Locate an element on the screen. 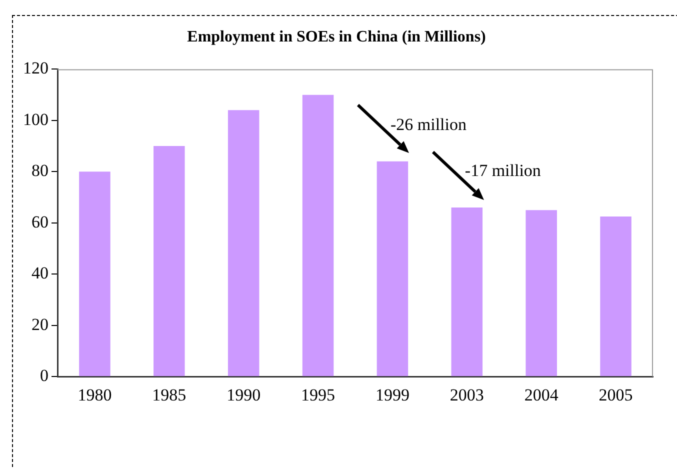 The height and width of the screenshot is (469, 677). y-tick-label: 0 is located at coordinates (44, 376).